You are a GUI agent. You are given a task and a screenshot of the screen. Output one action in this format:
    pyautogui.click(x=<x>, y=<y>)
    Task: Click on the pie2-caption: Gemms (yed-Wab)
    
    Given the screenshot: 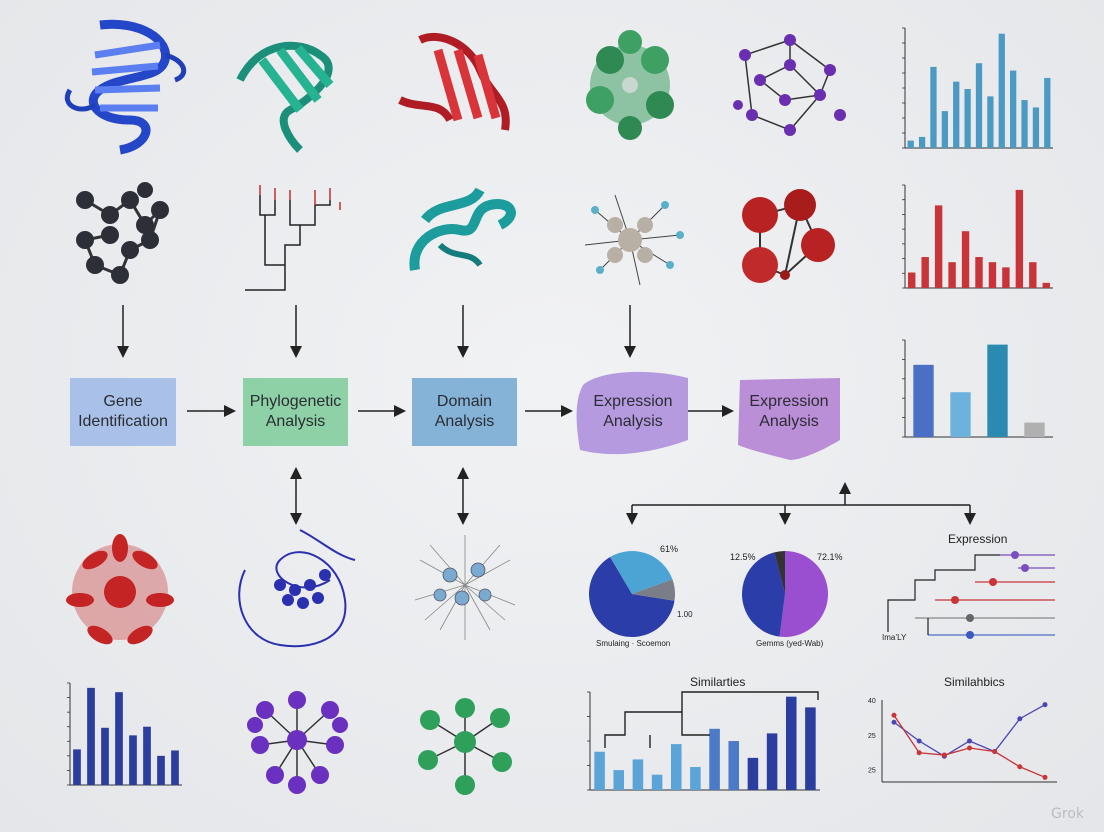 What is the action you would take?
    pyautogui.click(x=790, y=643)
    